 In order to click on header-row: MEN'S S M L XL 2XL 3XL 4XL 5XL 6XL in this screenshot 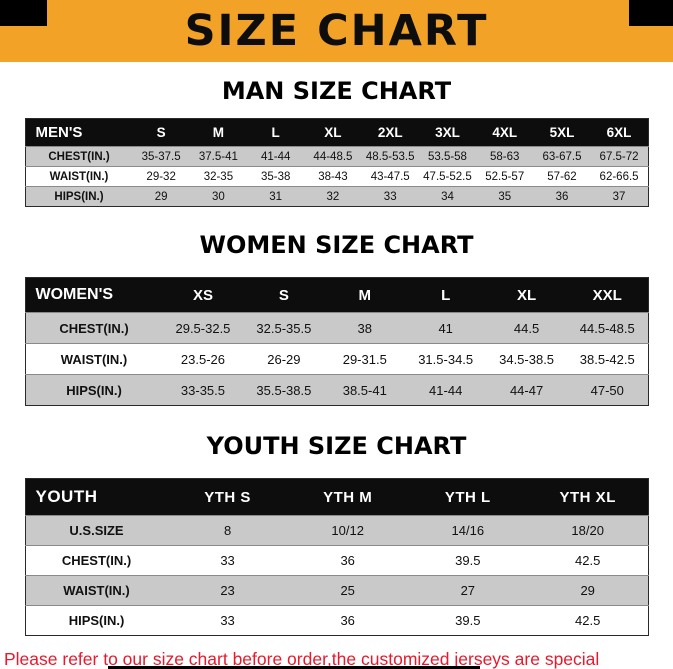, I will do `click(336, 132)`.